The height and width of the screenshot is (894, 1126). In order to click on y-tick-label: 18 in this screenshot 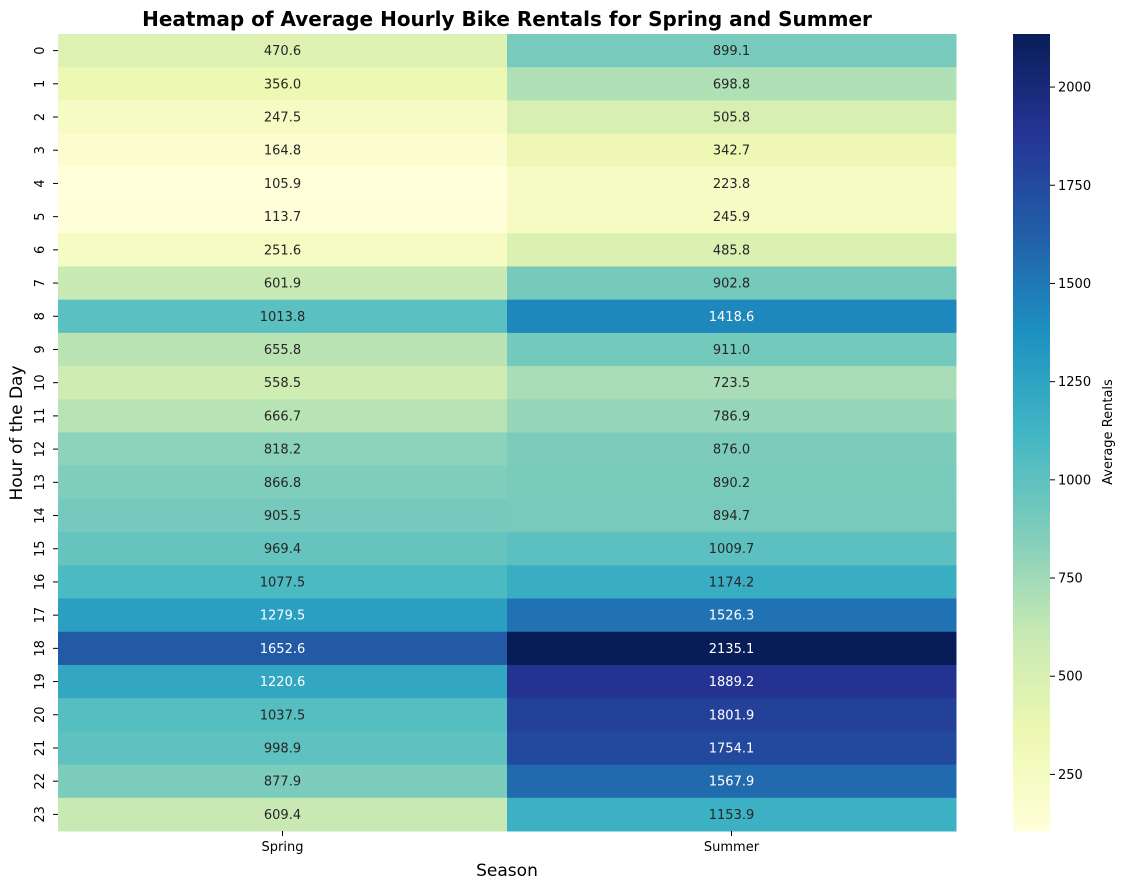, I will do `click(40, 648)`.